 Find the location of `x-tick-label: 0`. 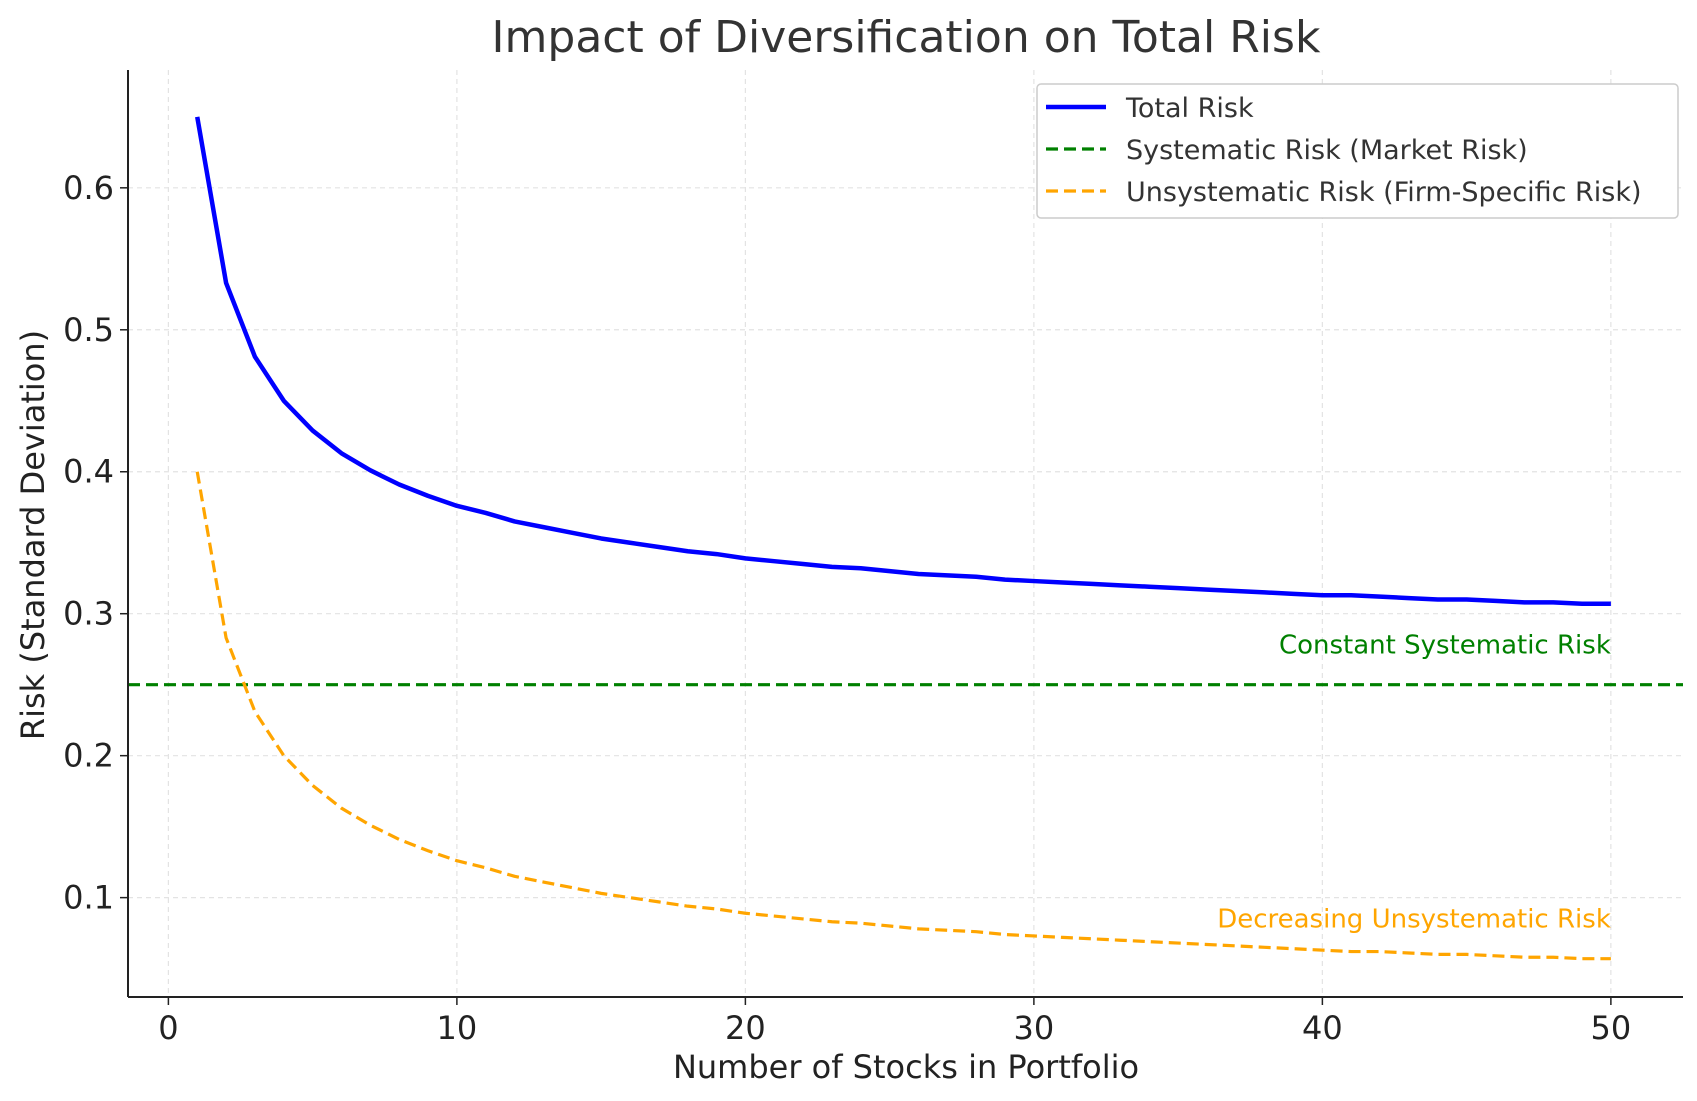

x-tick-label: 0 is located at coordinates (168, 1028).